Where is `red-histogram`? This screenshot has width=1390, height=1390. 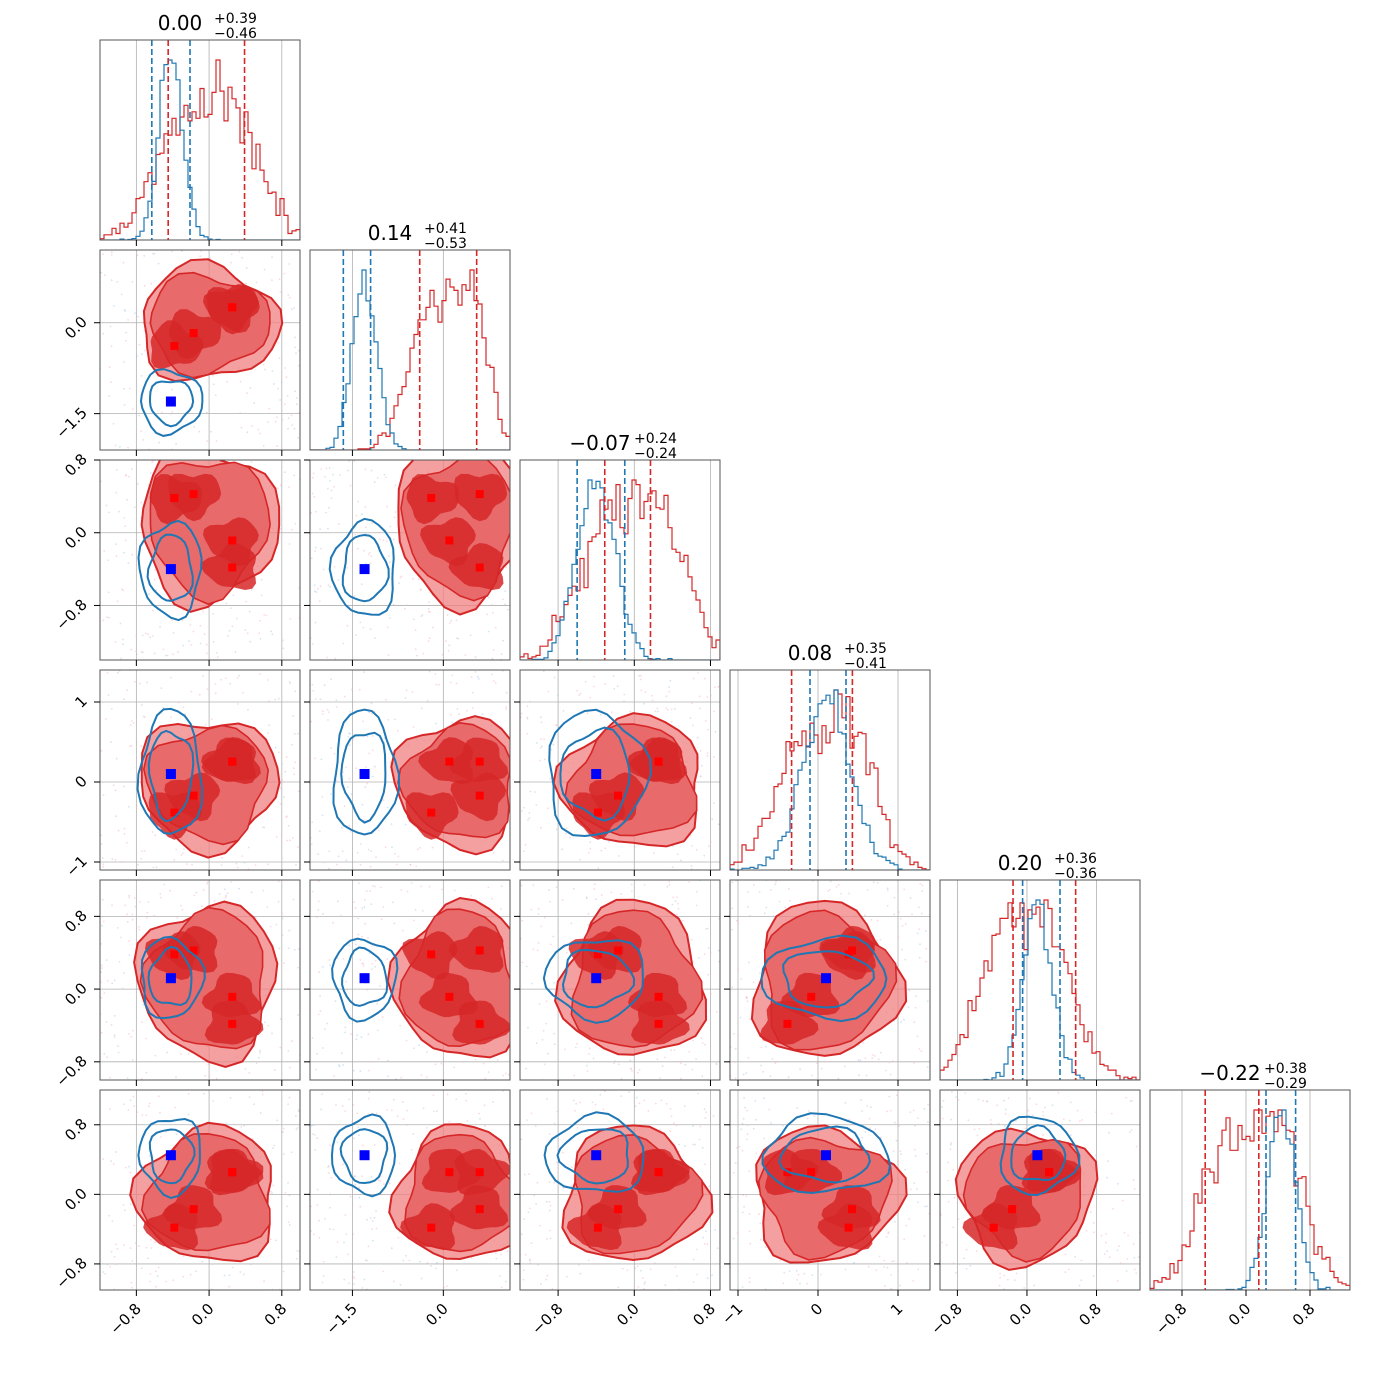 red-histogram is located at coordinates (1250, 1199).